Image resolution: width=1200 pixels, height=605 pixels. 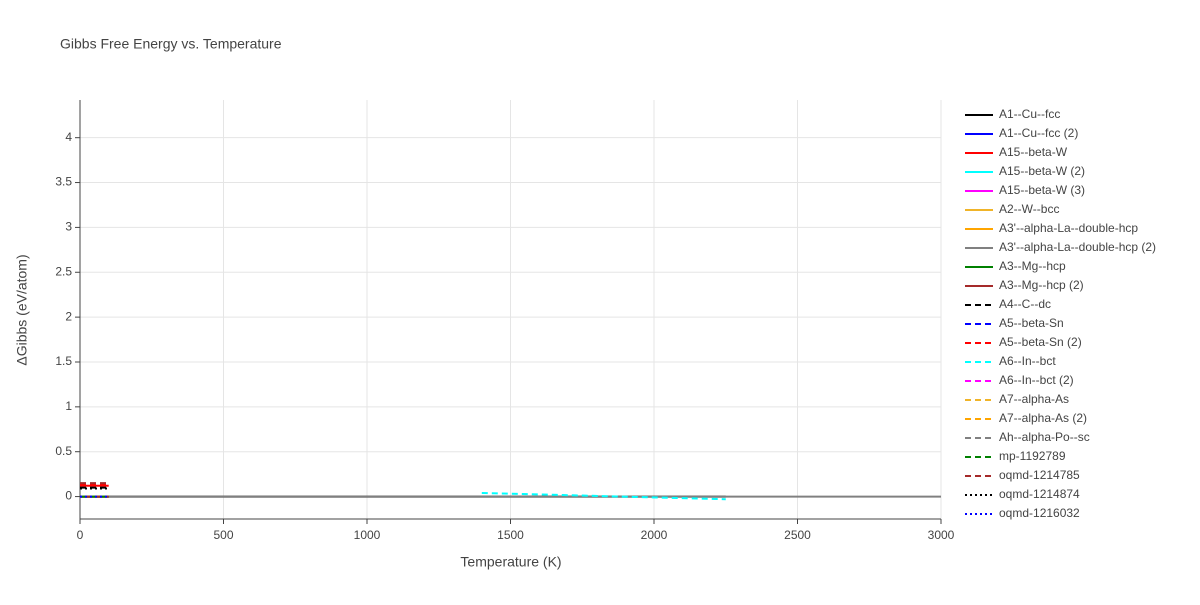 What do you see at coordinates (603, 496) in the screenshot?
I see `series-line` at bounding box center [603, 496].